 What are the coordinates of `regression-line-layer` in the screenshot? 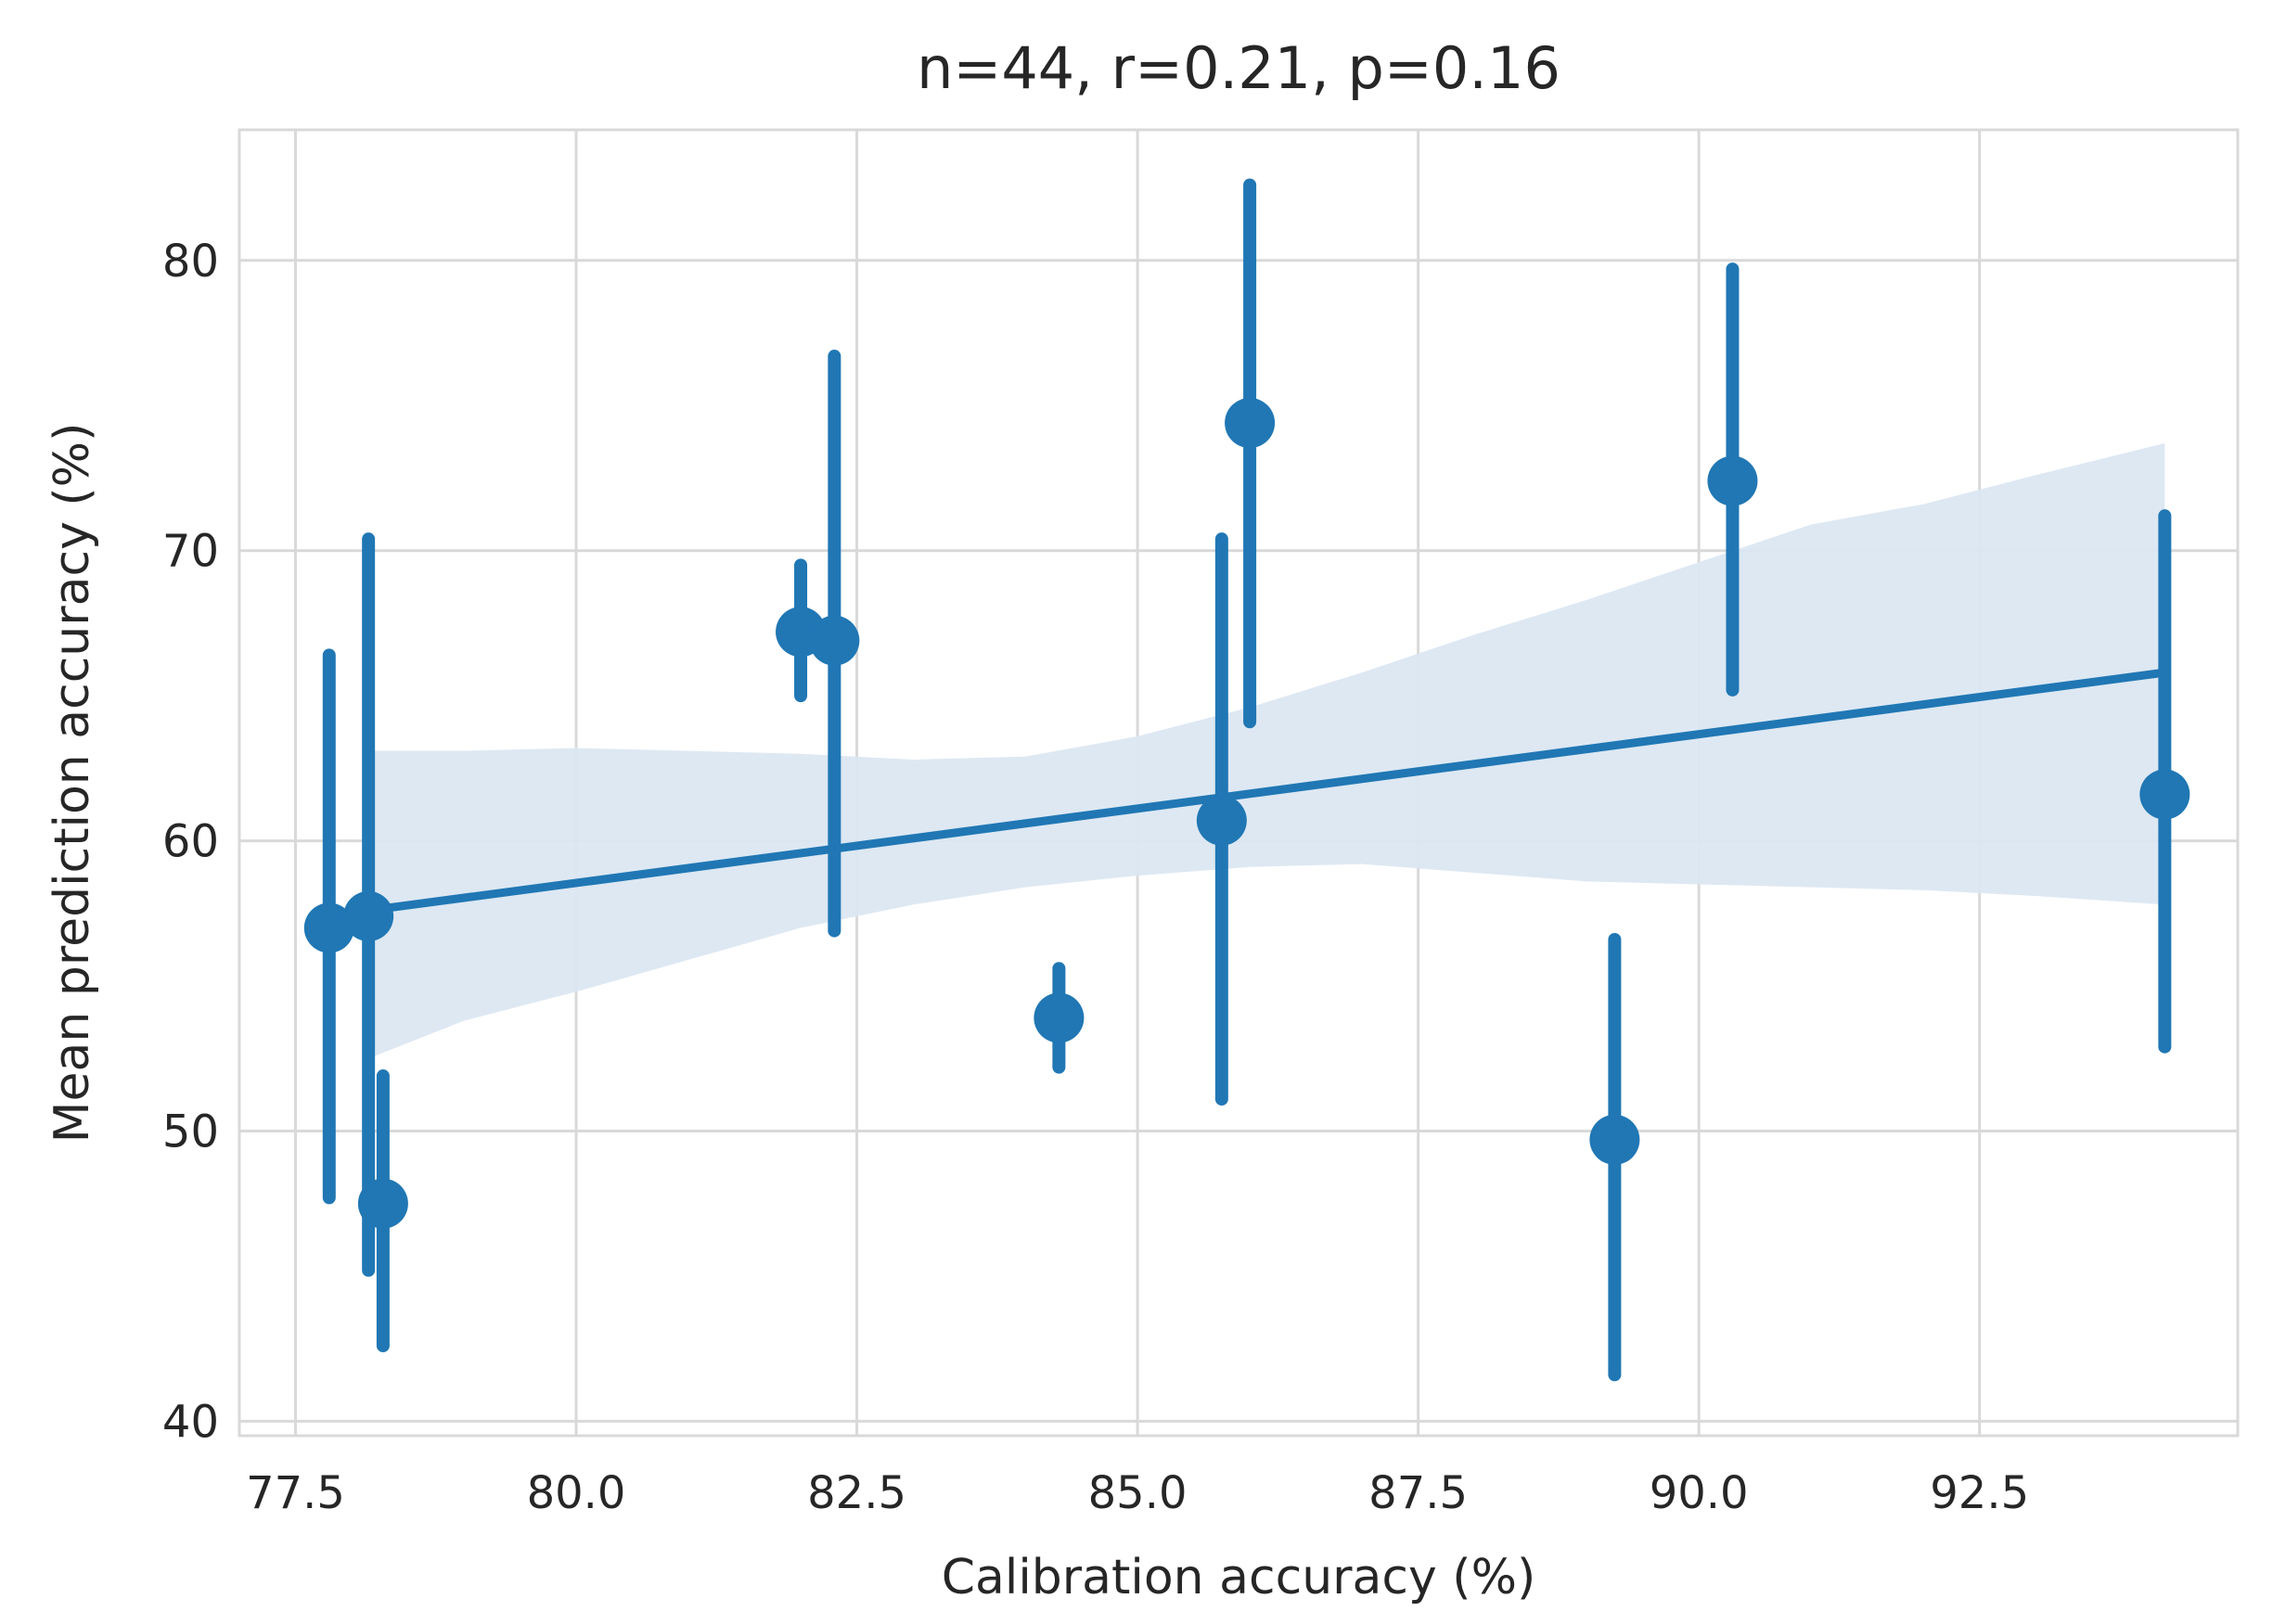 It's located at (1266, 791).